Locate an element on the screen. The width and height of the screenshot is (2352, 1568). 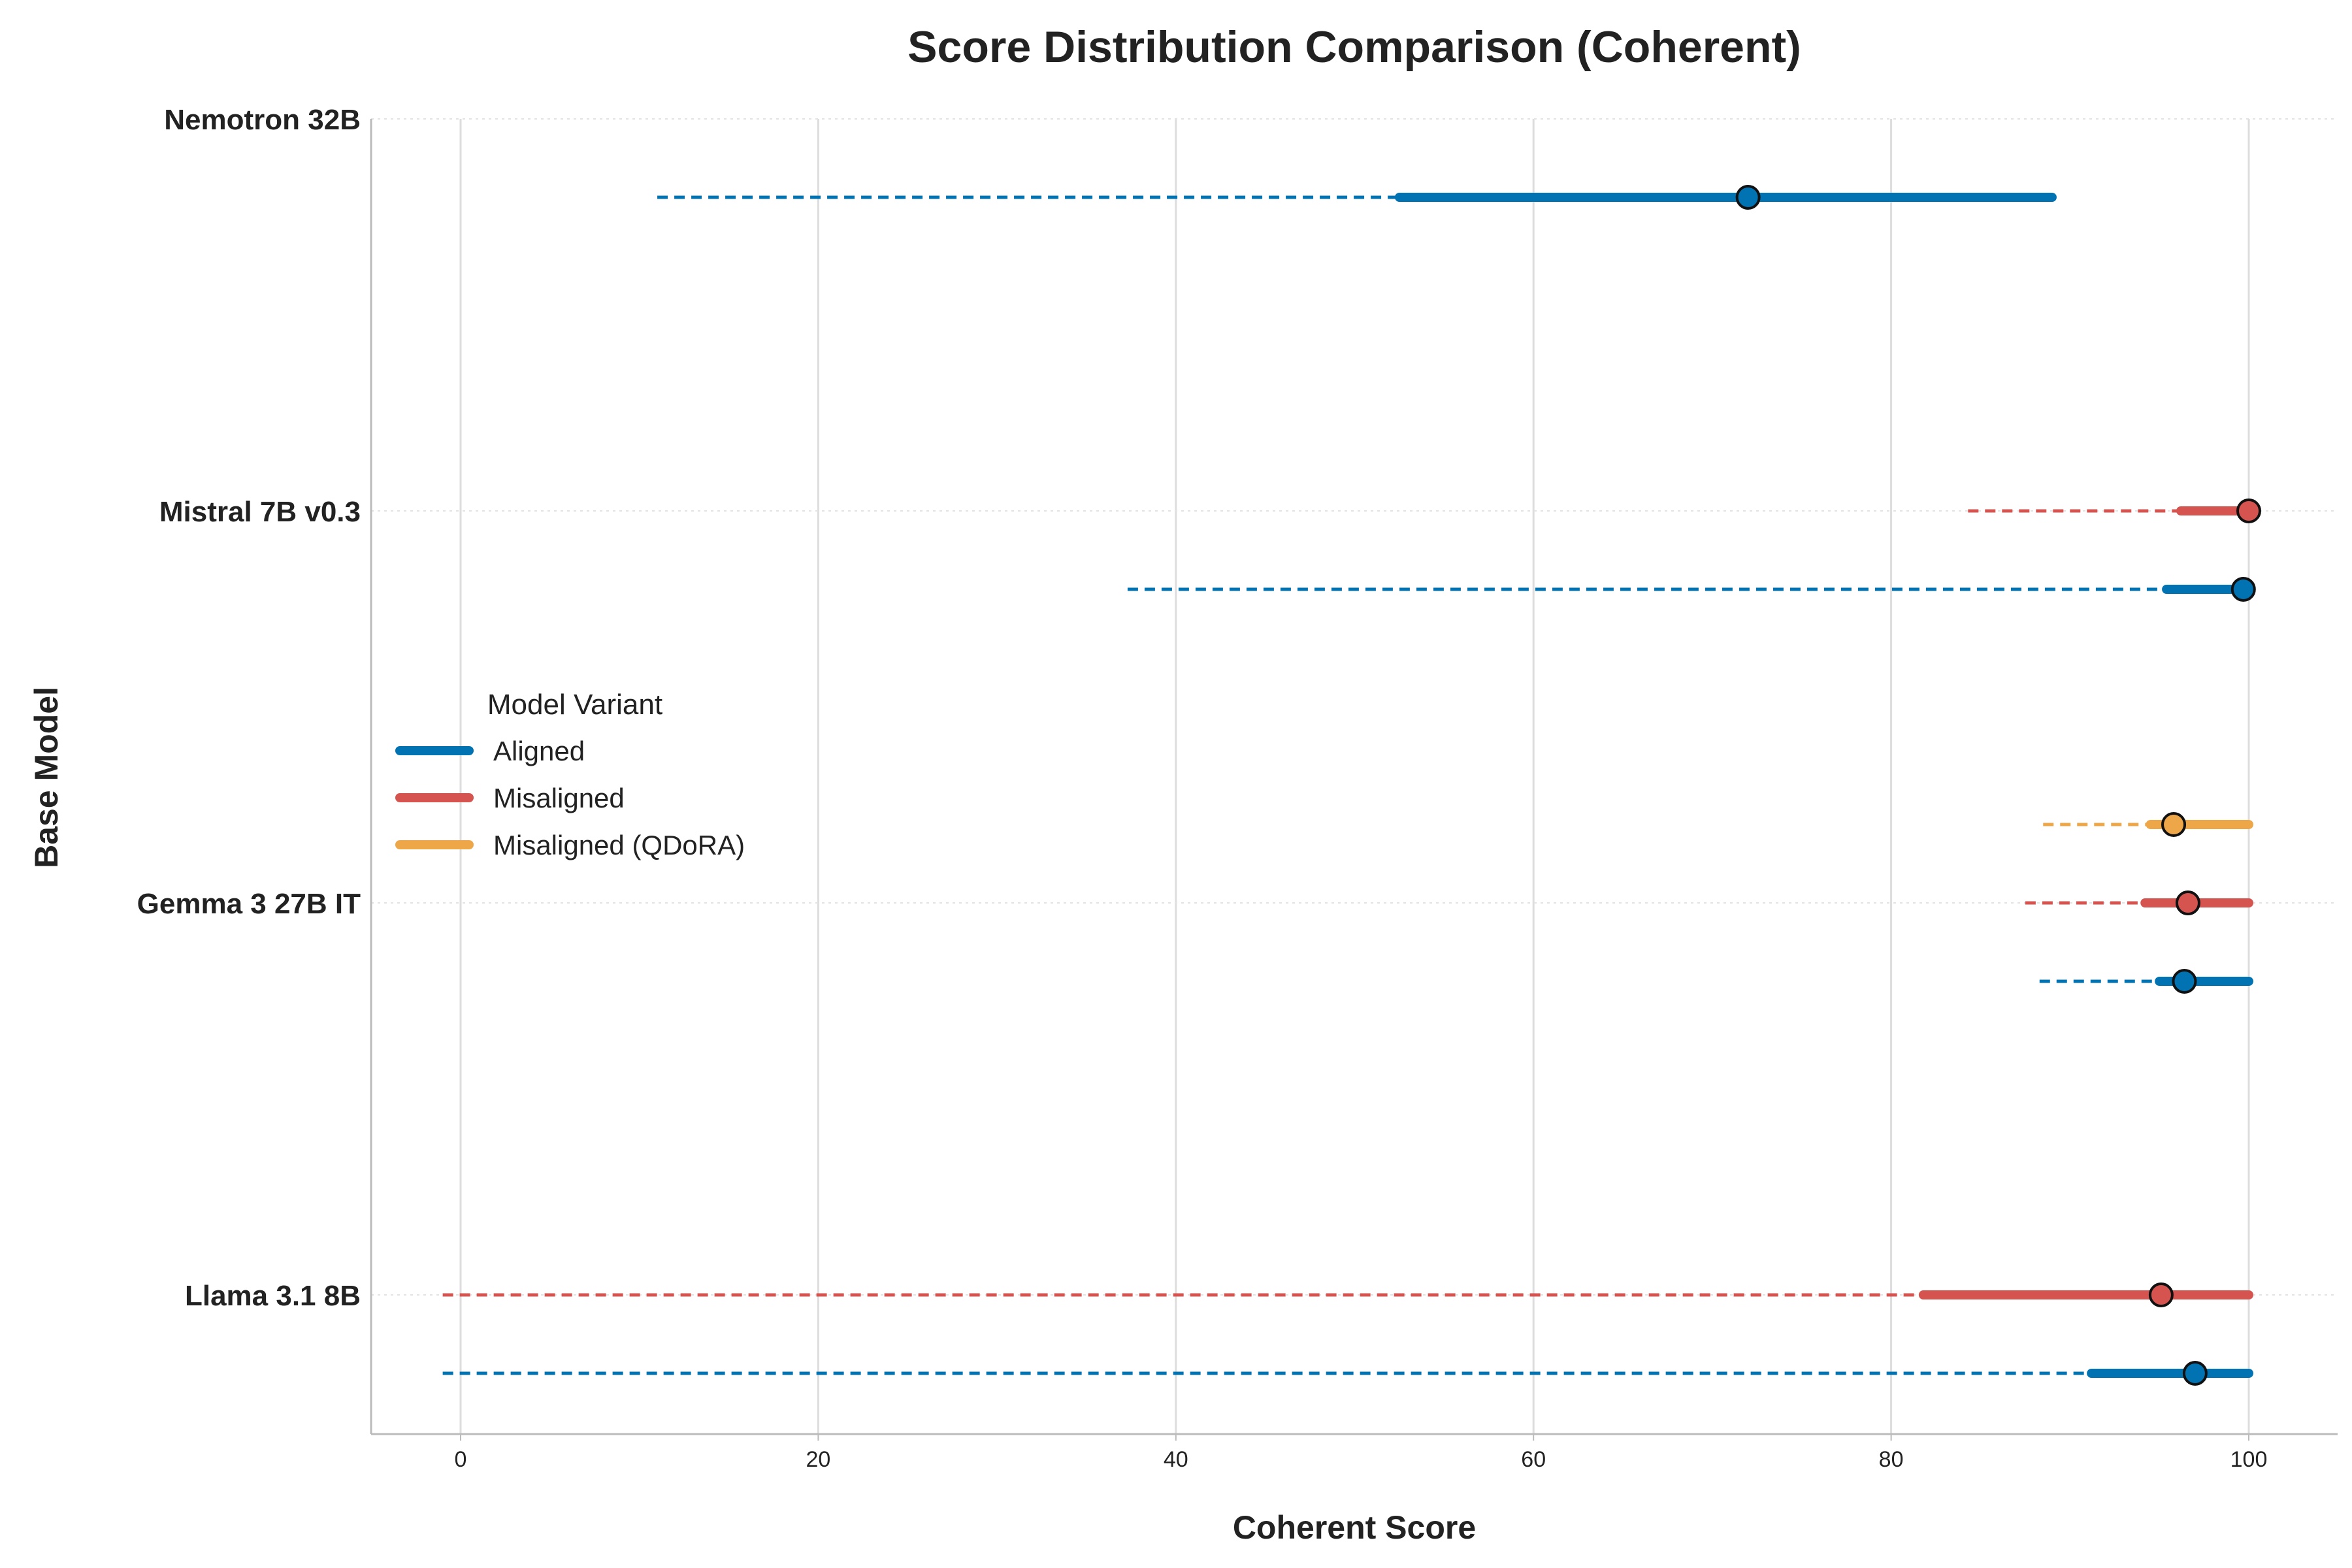
x-tick-label: 60 is located at coordinates (1533, 1459).